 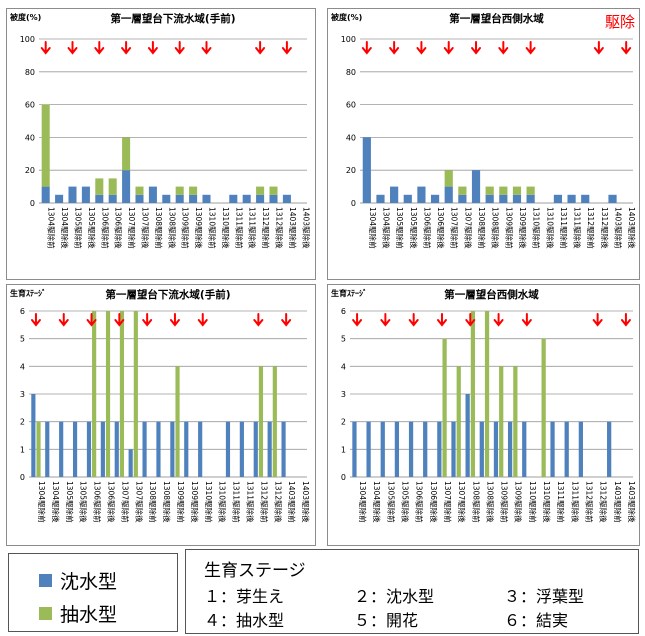 I want to click on y-tick-label: 100, so click(x=348, y=39).